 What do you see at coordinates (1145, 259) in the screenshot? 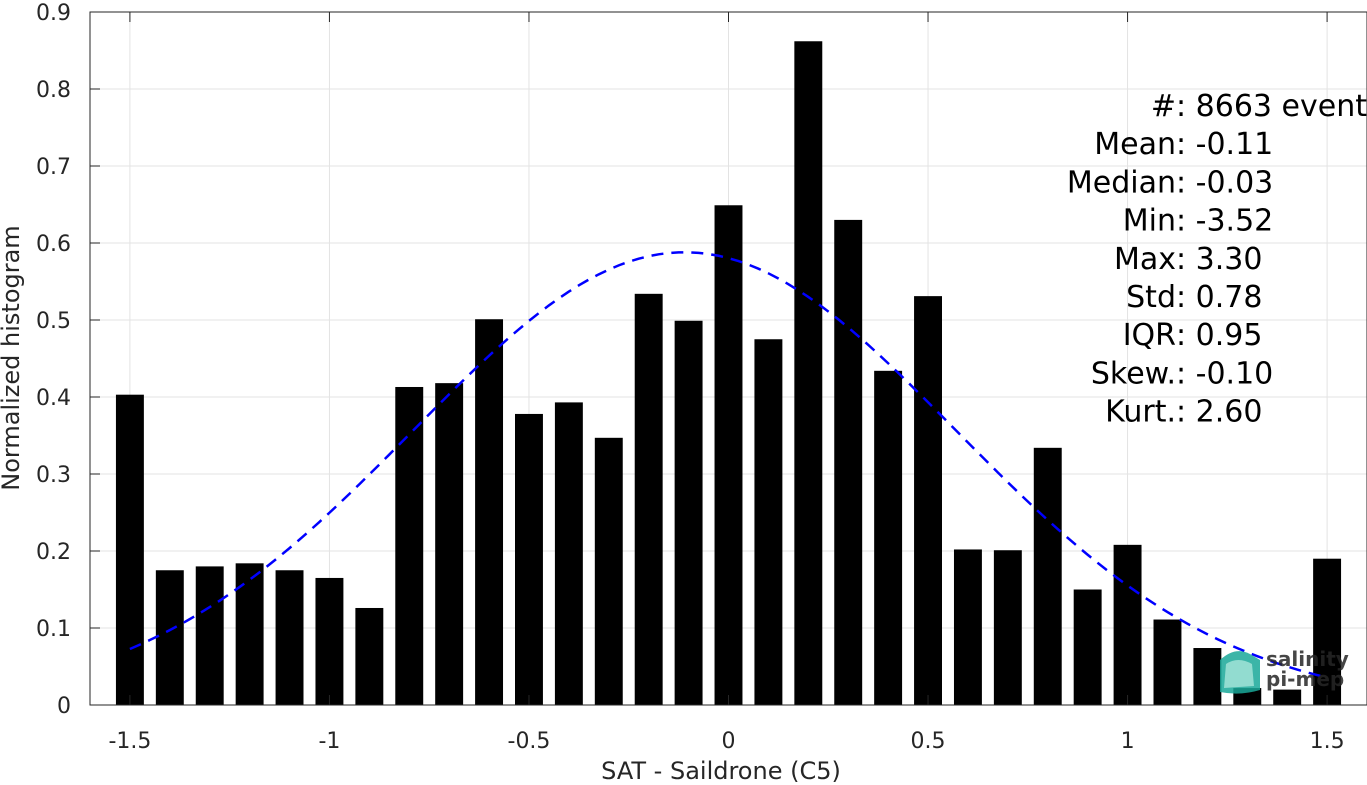
I see `stats-line: Max` at bounding box center [1145, 259].